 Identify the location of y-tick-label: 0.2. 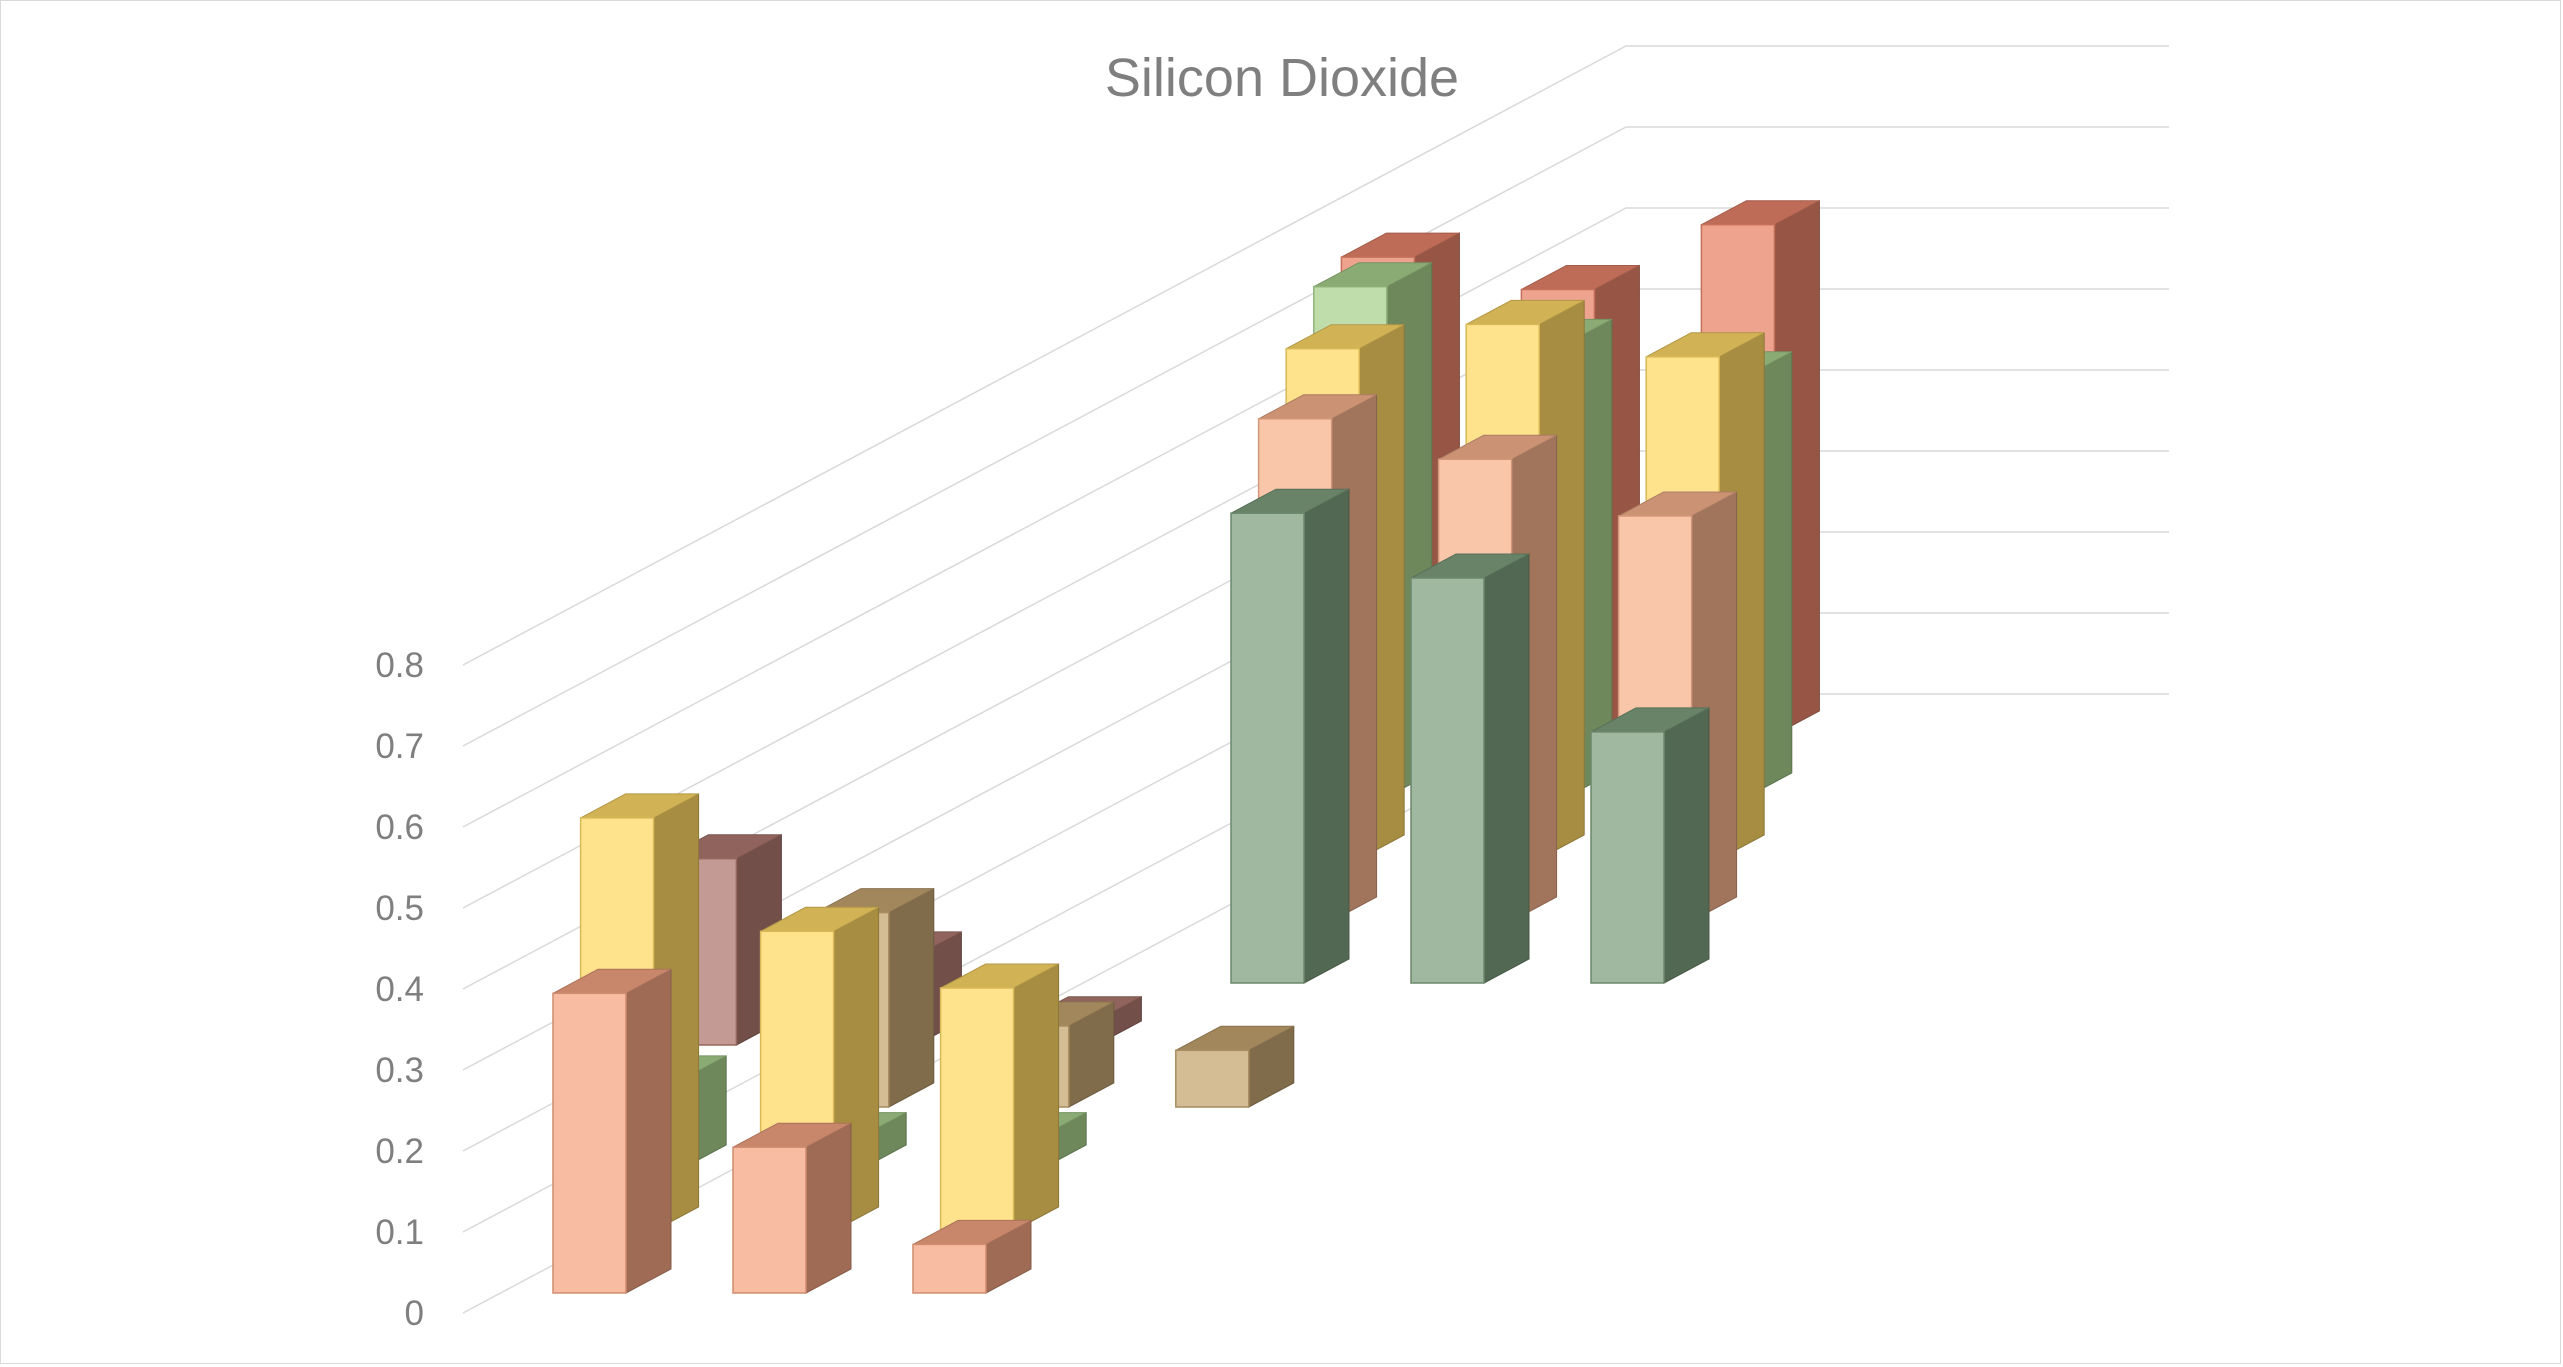
(399, 1151).